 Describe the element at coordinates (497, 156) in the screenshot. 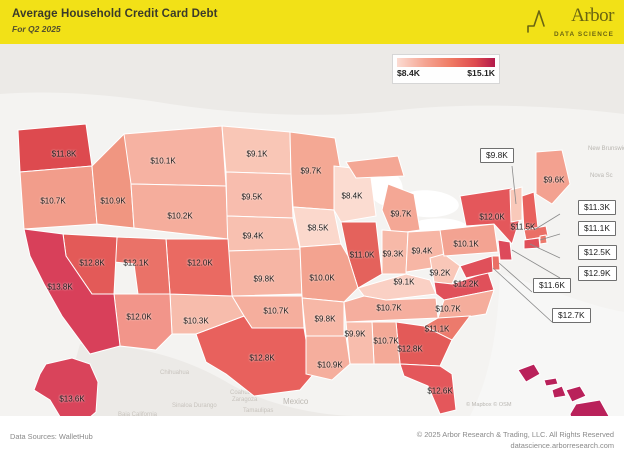

I see `callout-VT: $9.8K` at that location.